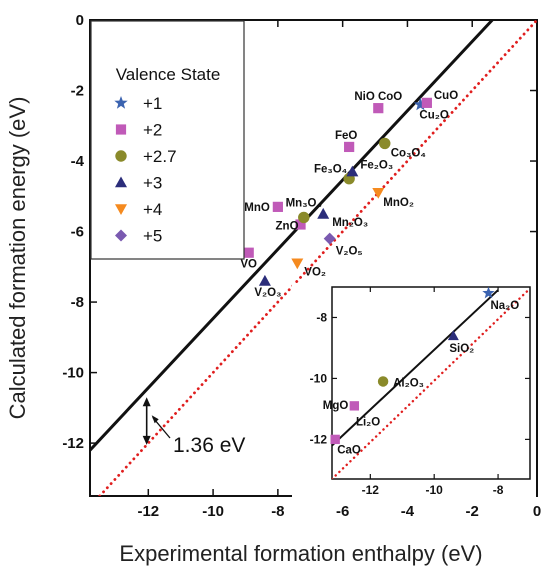 The image size is (543, 566). I want to click on inset-data-points: Na₂O MgO CaO Al₂O₃ SiO₂ Li₂O, so click(421, 371).